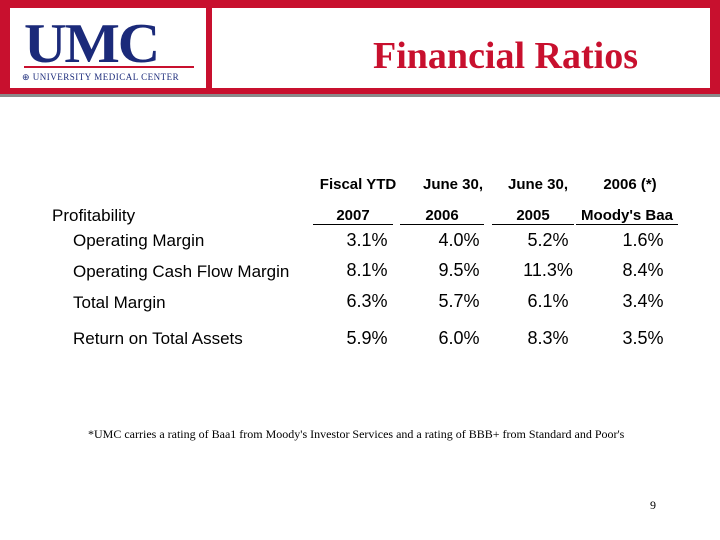 The width and height of the screenshot is (720, 540). I want to click on cell-value: 8.1%, so click(367, 270).